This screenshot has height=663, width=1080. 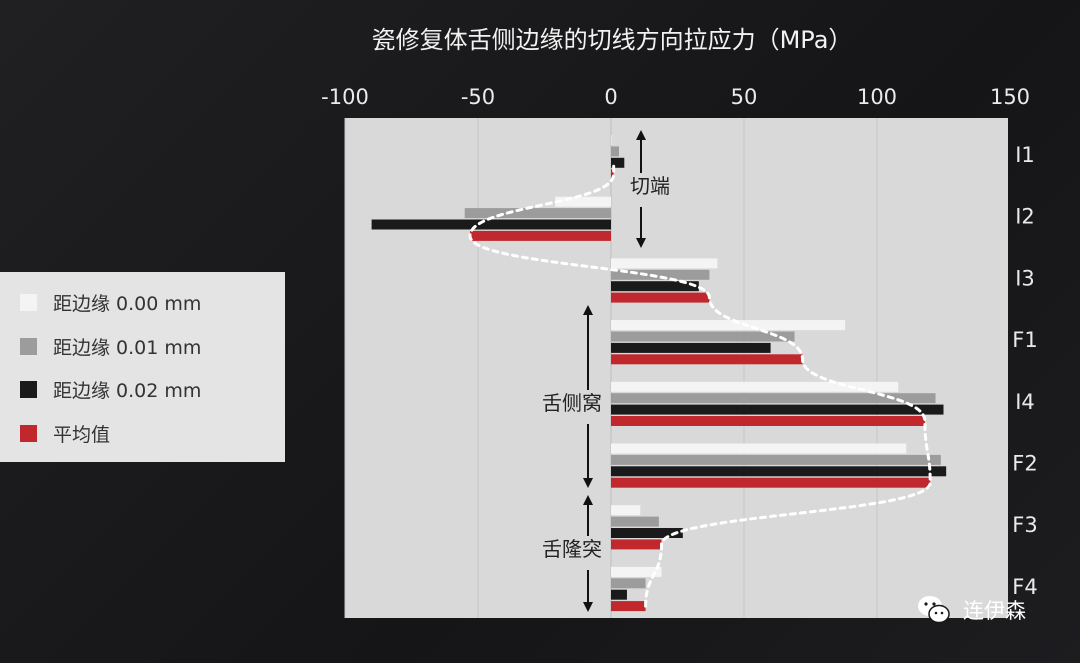 I want to click on bar-I1-s2, so click(x=618, y=162).